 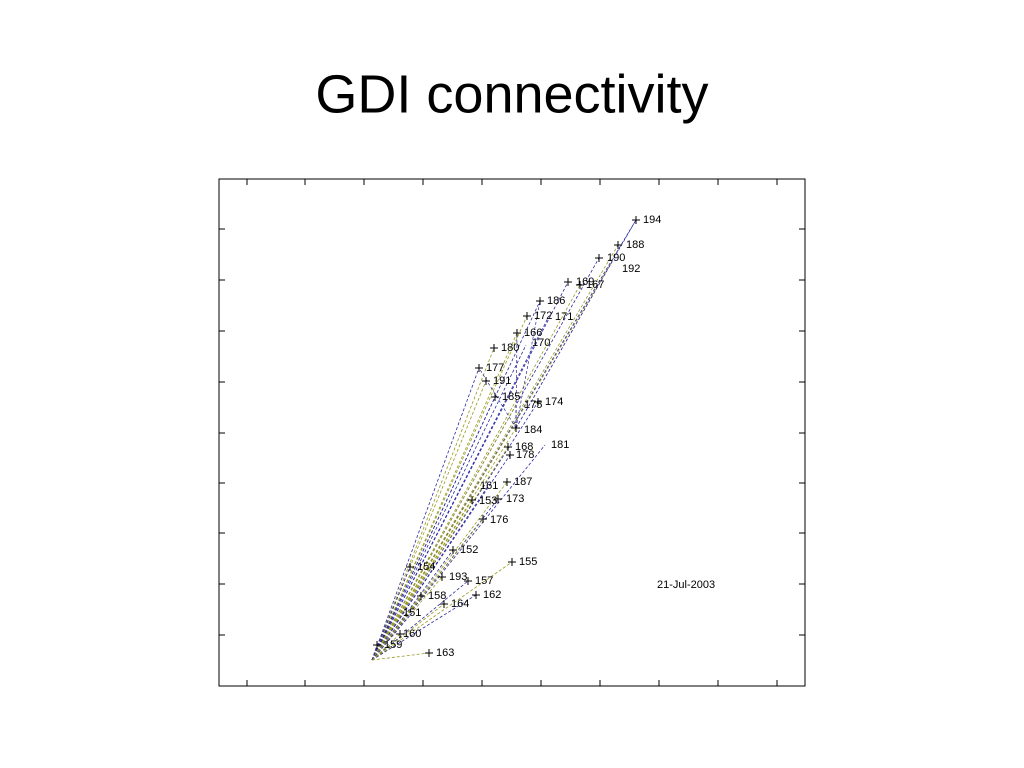 I want to click on node-label: 178, so click(x=525, y=455).